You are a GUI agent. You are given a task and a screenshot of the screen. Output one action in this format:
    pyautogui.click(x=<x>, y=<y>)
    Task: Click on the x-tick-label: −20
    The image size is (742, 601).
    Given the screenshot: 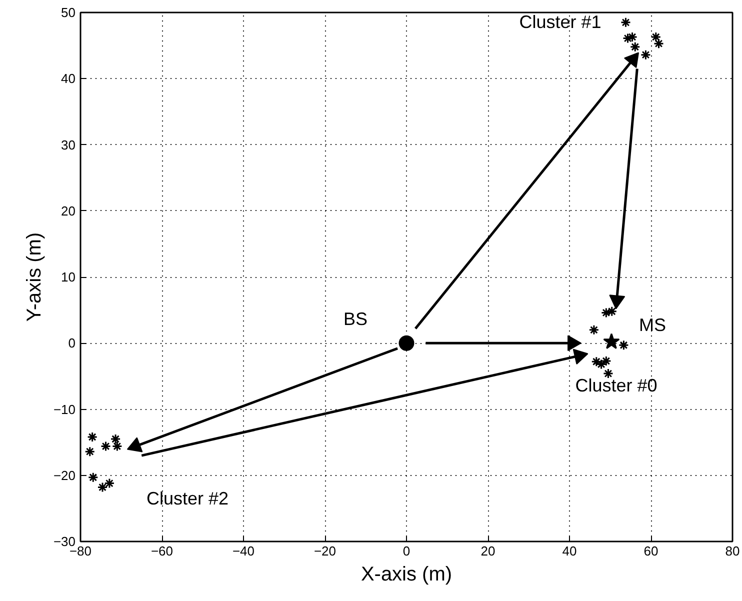 What is the action you would take?
    pyautogui.click(x=325, y=551)
    